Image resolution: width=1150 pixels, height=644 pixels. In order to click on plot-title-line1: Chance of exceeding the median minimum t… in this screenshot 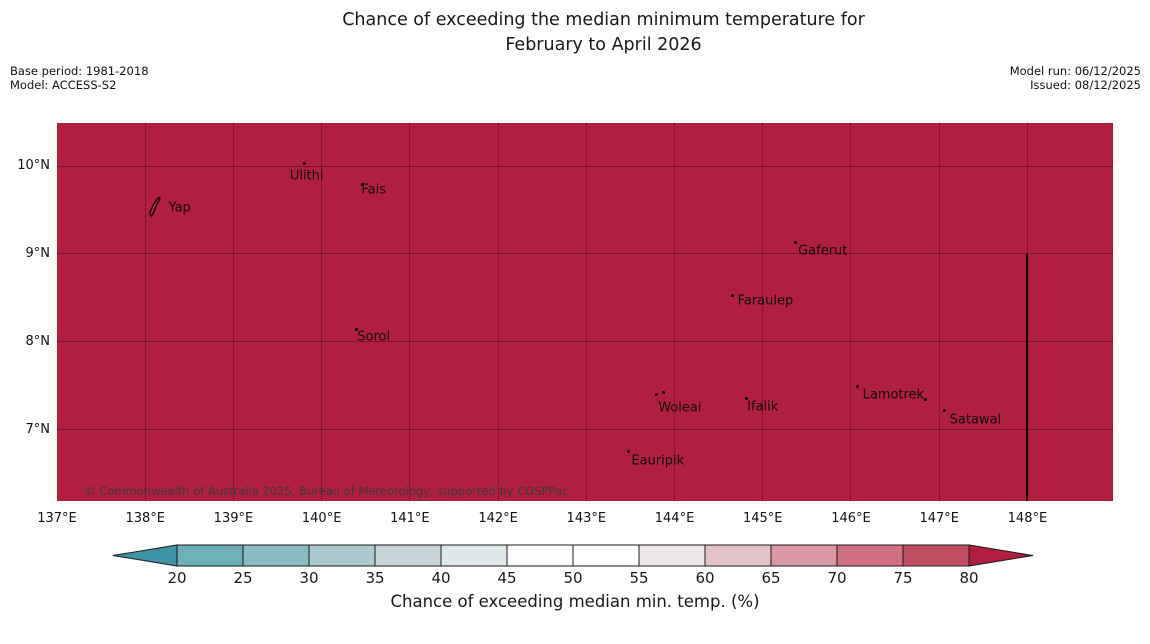, I will do `click(603, 20)`.